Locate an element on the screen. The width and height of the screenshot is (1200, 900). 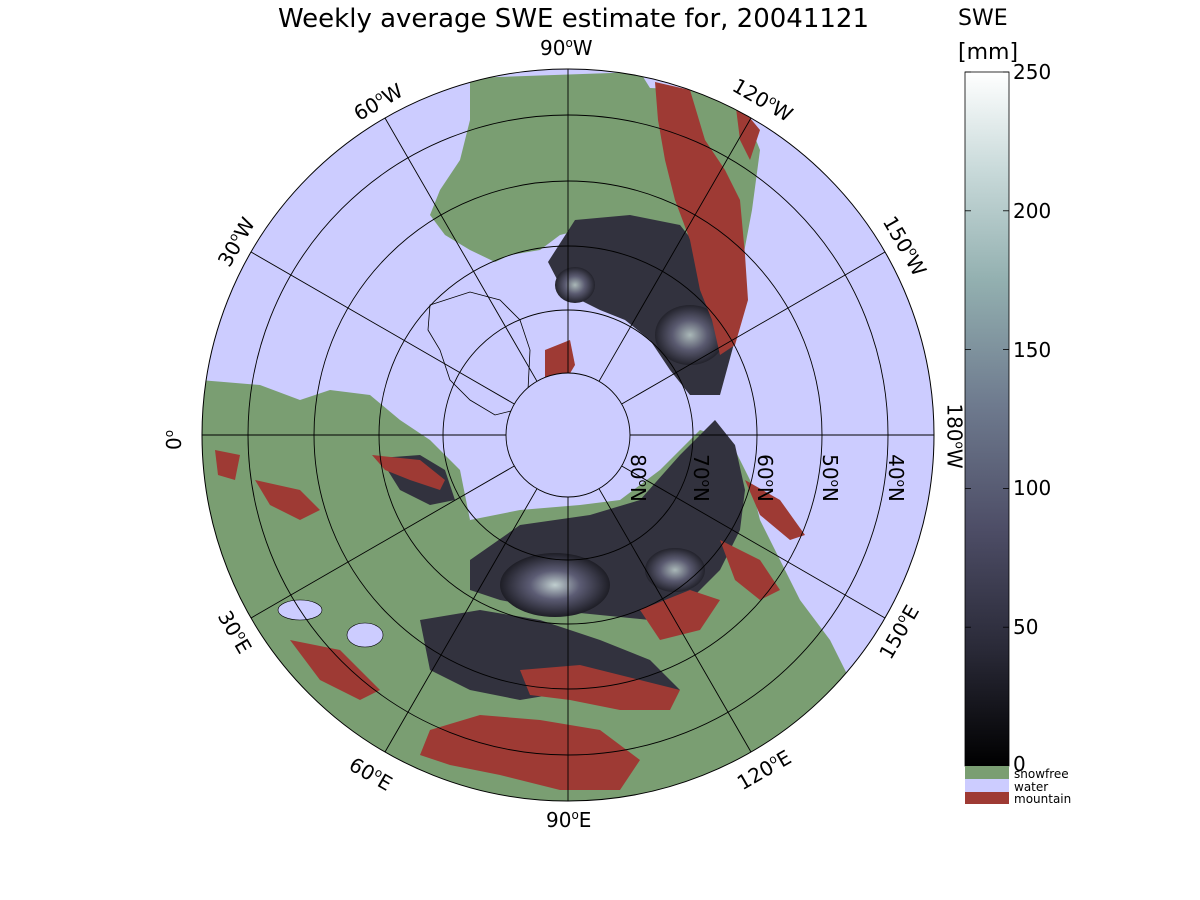
colorbar-tick-label: 100 is located at coordinates (1032, 488).